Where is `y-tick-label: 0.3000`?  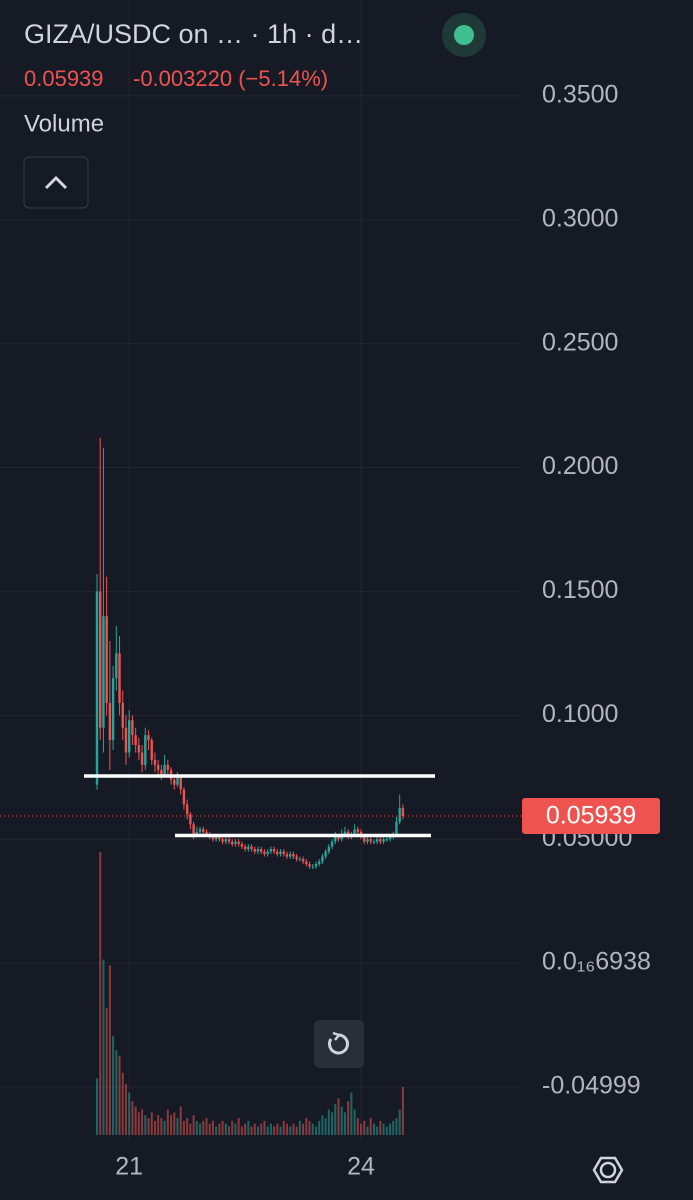 y-tick-label: 0.3000 is located at coordinates (580, 218).